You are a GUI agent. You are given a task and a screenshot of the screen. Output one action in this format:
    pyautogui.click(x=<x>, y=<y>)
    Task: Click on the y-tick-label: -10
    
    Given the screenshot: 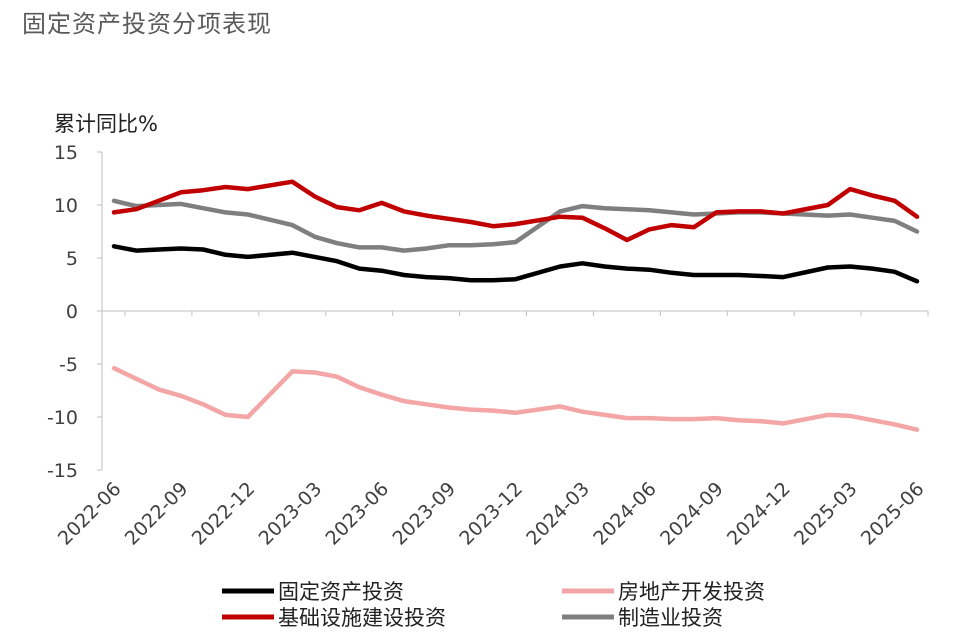 What is the action you would take?
    pyautogui.click(x=62, y=418)
    